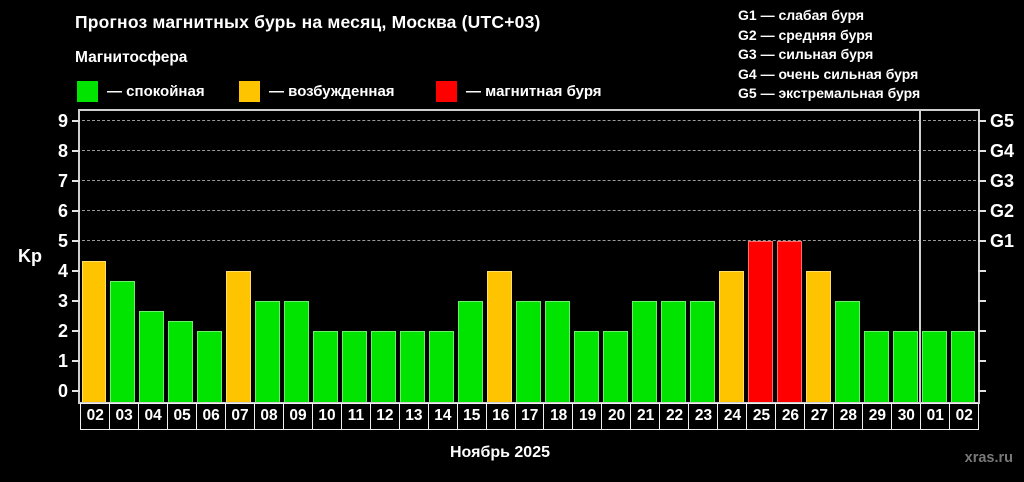 Image resolution: width=1024 pixels, height=482 pixels. Describe the element at coordinates (62, 241) in the screenshot. I see `y-tick-label: 5` at that location.